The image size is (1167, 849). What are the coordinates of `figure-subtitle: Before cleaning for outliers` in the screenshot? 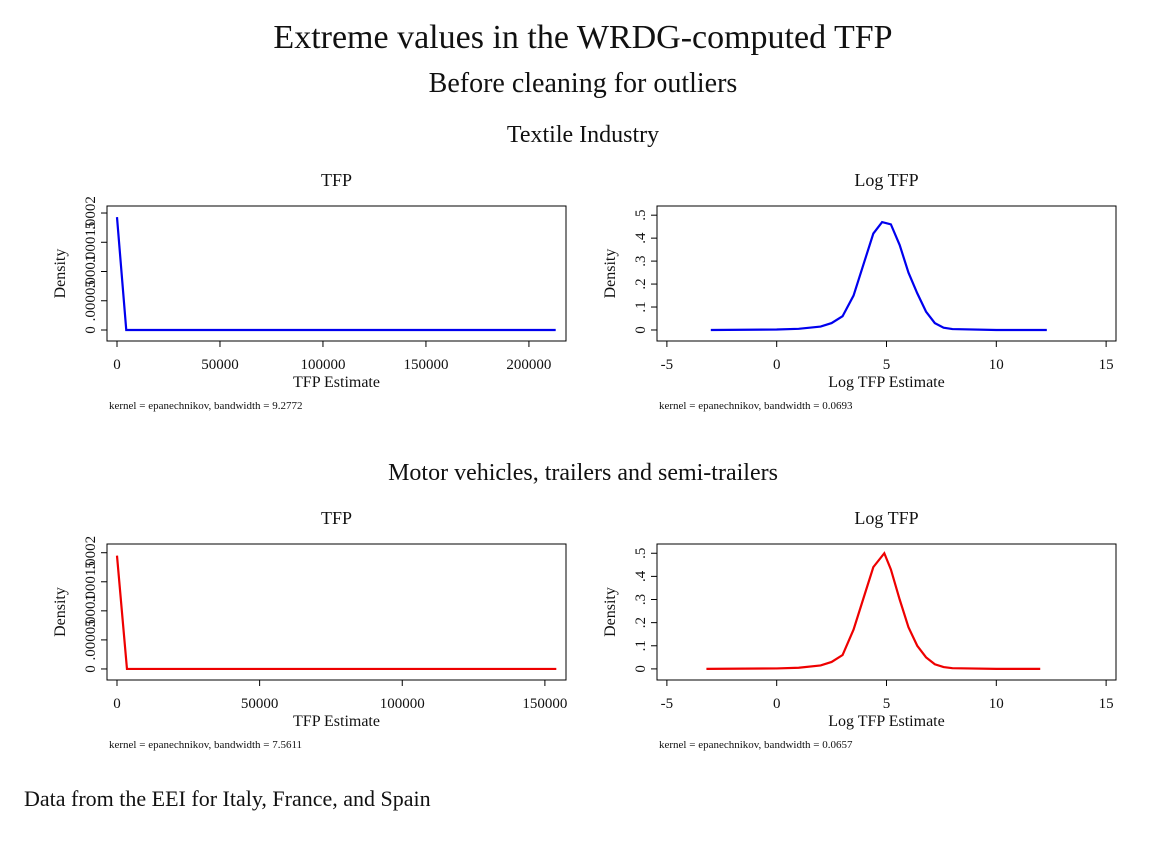 It's located at (583, 83).